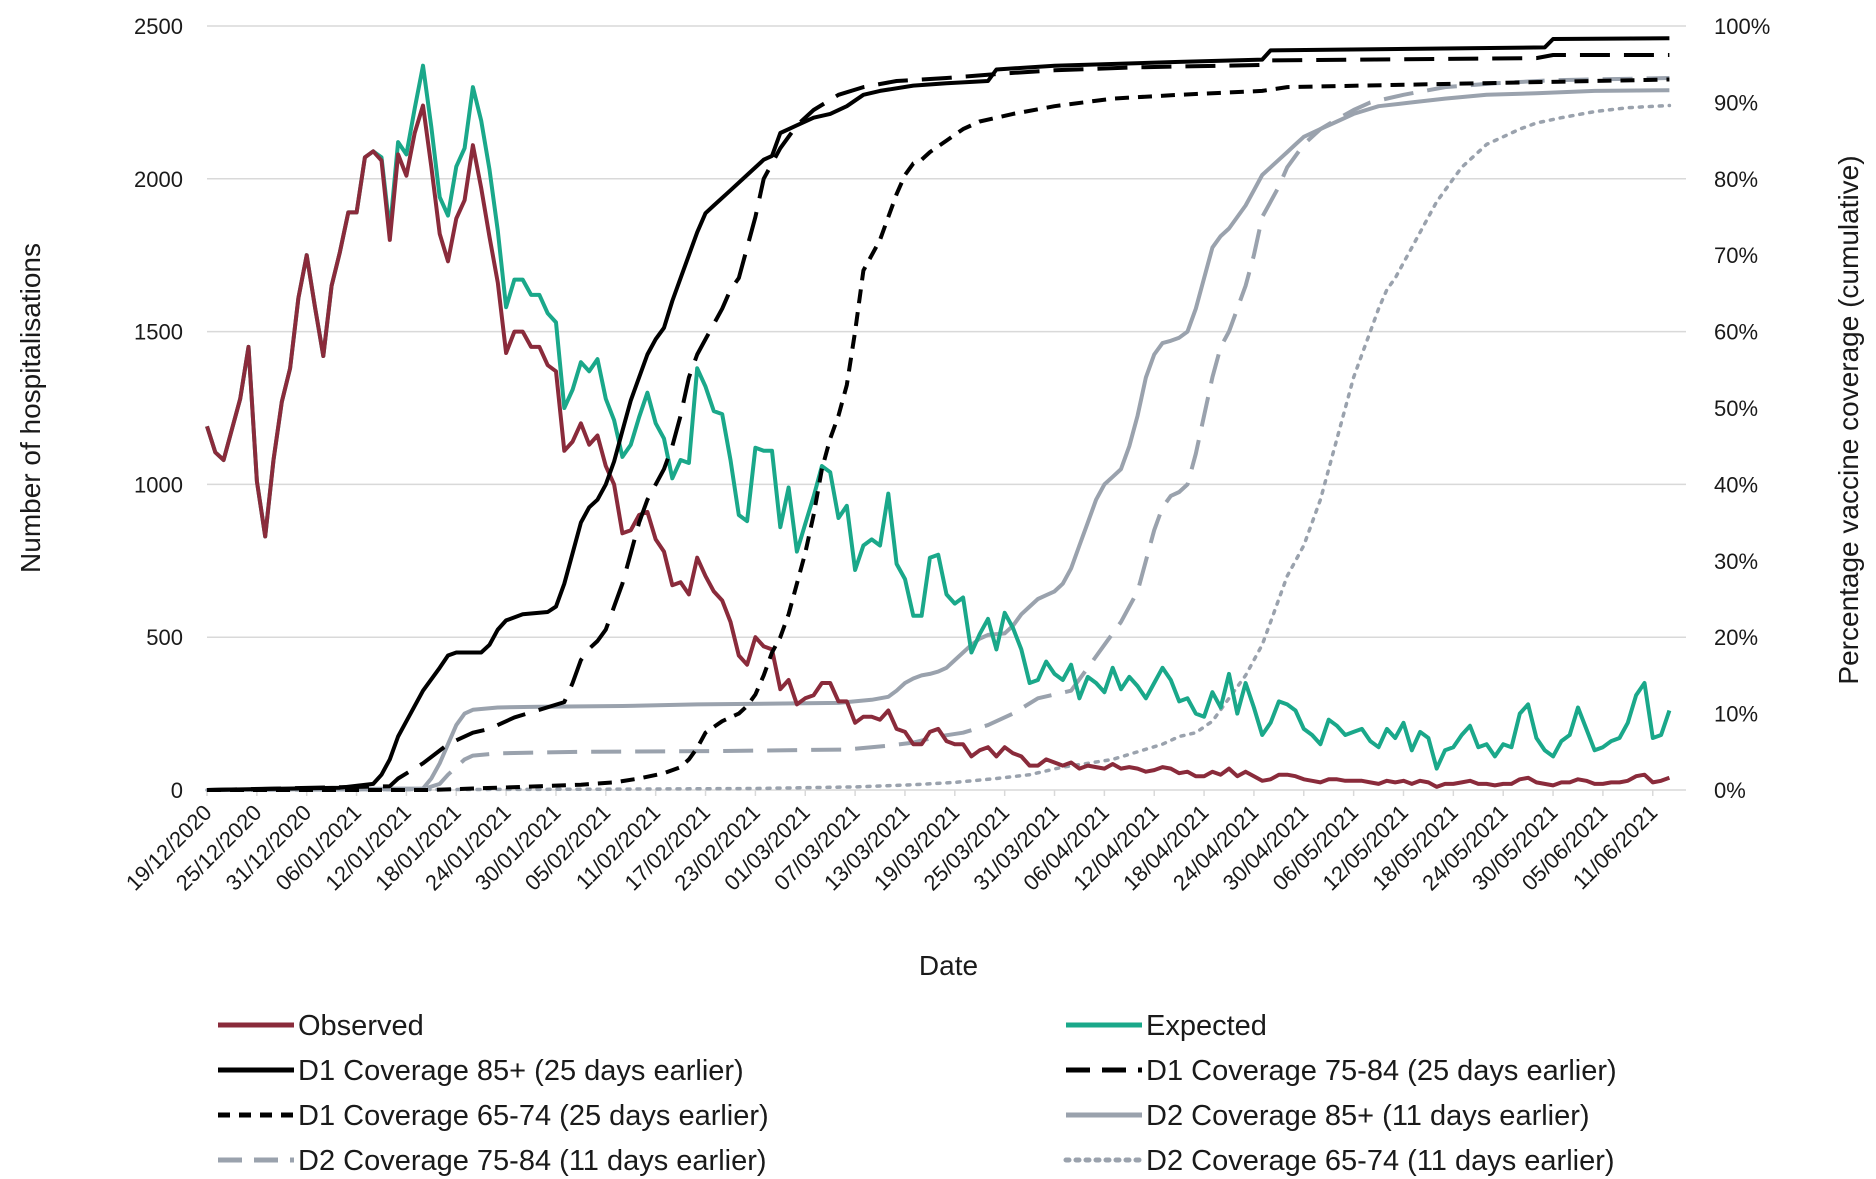 The image size is (1876, 1179). Describe the element at coordinates (158, 408) in the screenshot. I see `left-axis: 0 500 1000 1500 2000 2500` at that location.